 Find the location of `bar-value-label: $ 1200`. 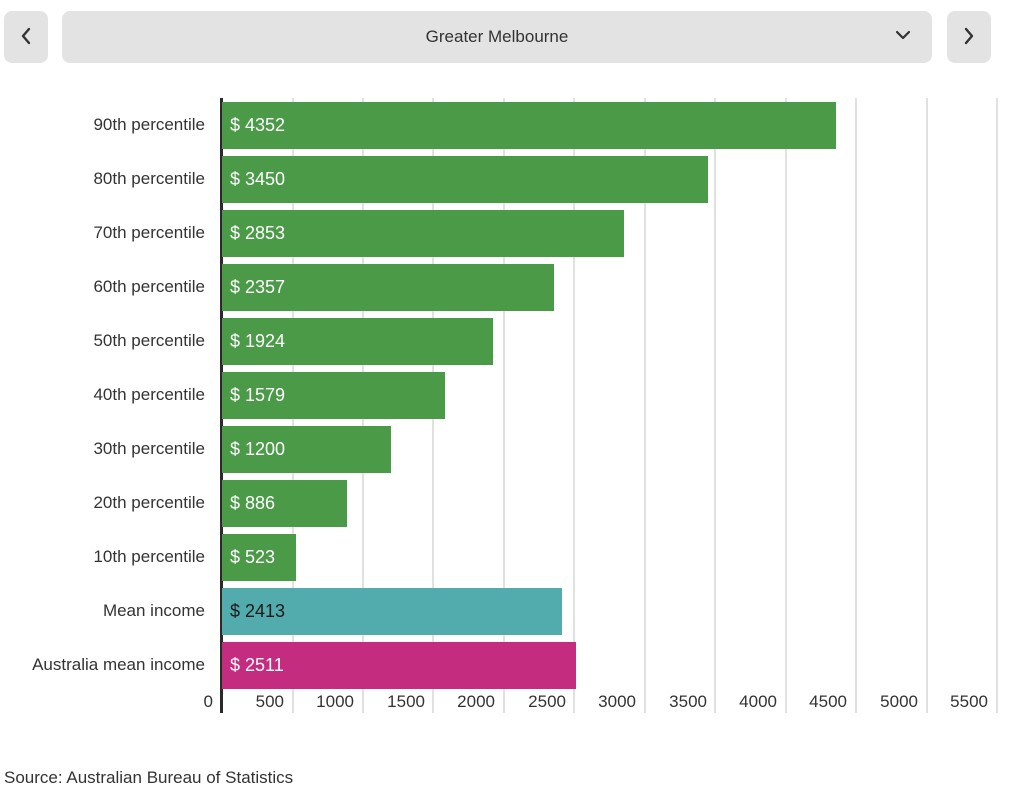

bar-value-label: $ 1200 is located at coordinates (258, 448).